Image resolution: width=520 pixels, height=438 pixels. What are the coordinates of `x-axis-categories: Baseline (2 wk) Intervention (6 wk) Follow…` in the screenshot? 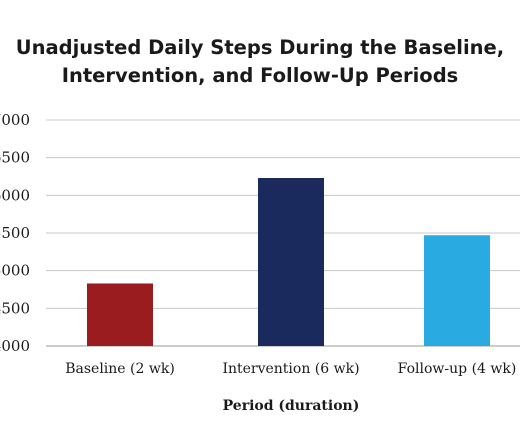 It's located at (290, 369).